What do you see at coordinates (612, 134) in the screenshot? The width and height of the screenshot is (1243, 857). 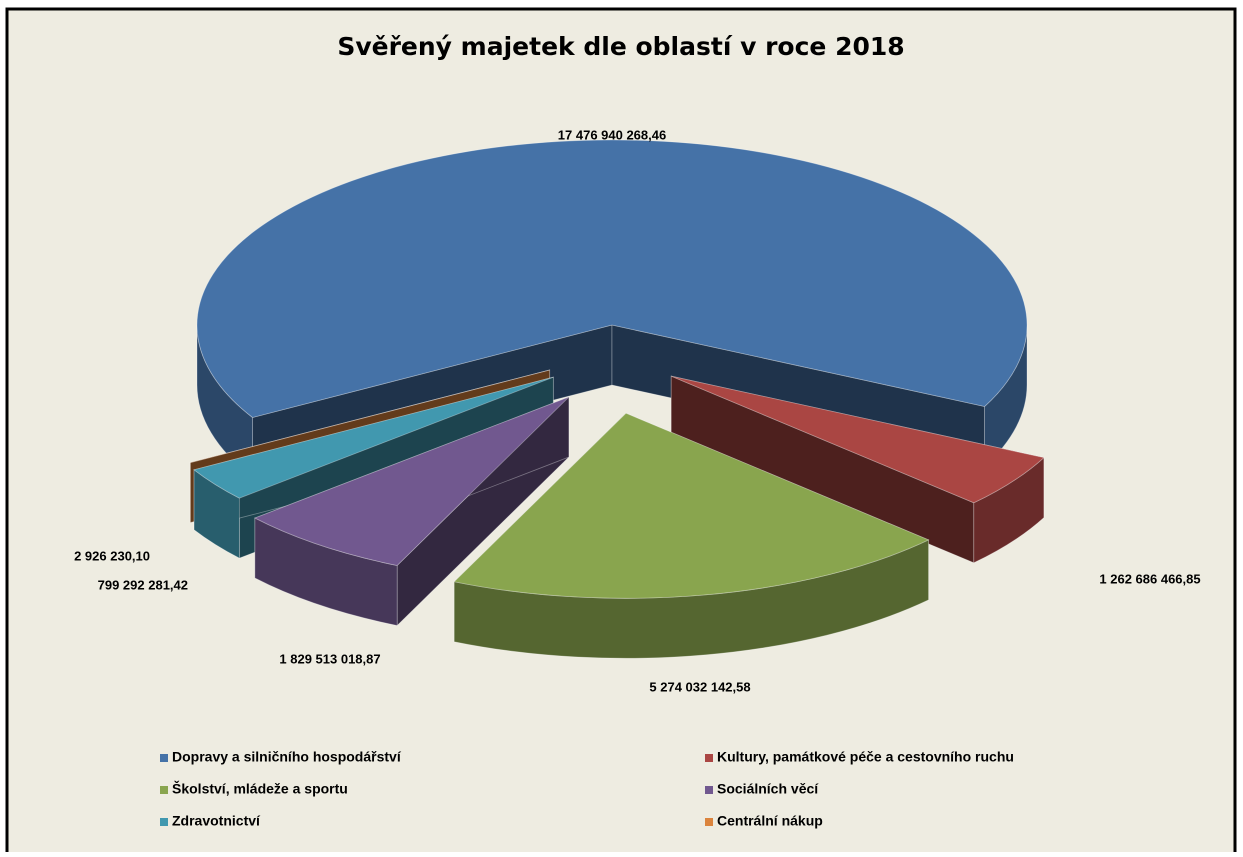 I see `data-label: 17 476 940 268,46` at bounding box center [612, 134].